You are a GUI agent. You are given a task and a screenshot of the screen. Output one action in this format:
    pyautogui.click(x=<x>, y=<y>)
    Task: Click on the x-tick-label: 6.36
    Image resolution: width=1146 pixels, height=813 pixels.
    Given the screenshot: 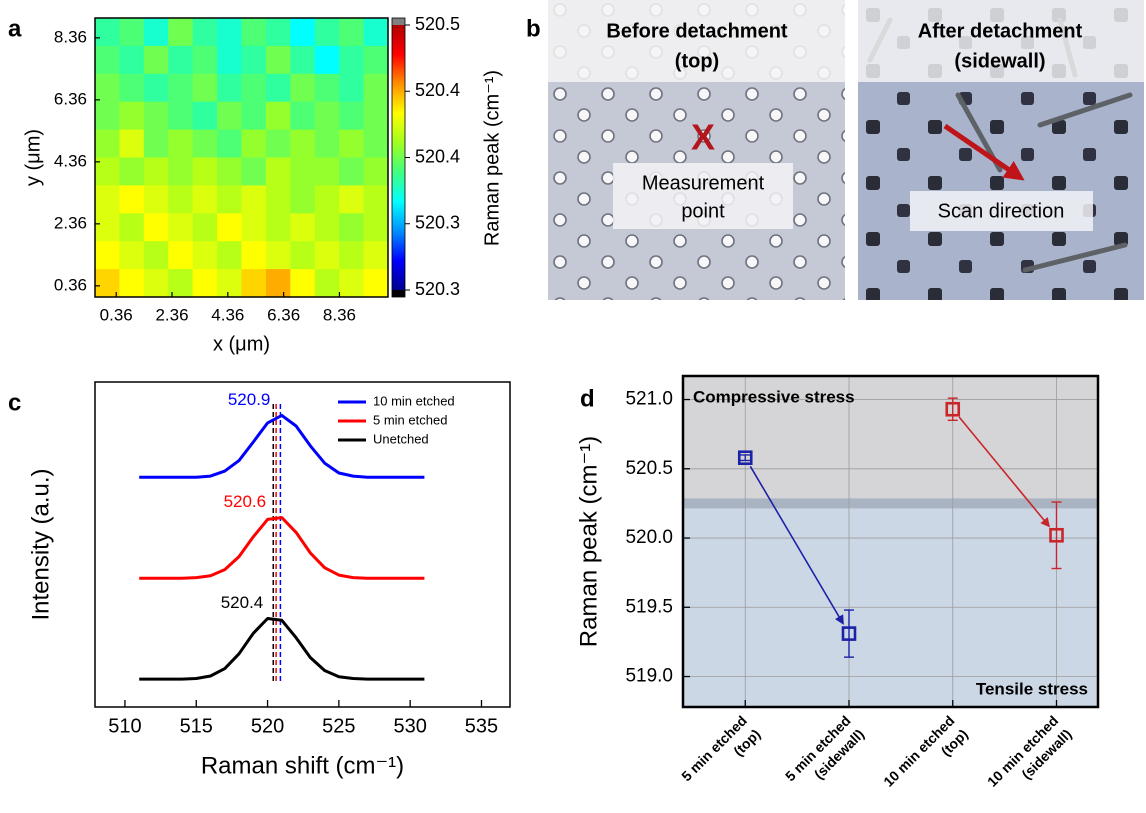 What is the action you would take?
    pyautogui.click(x=283, y=314)
    